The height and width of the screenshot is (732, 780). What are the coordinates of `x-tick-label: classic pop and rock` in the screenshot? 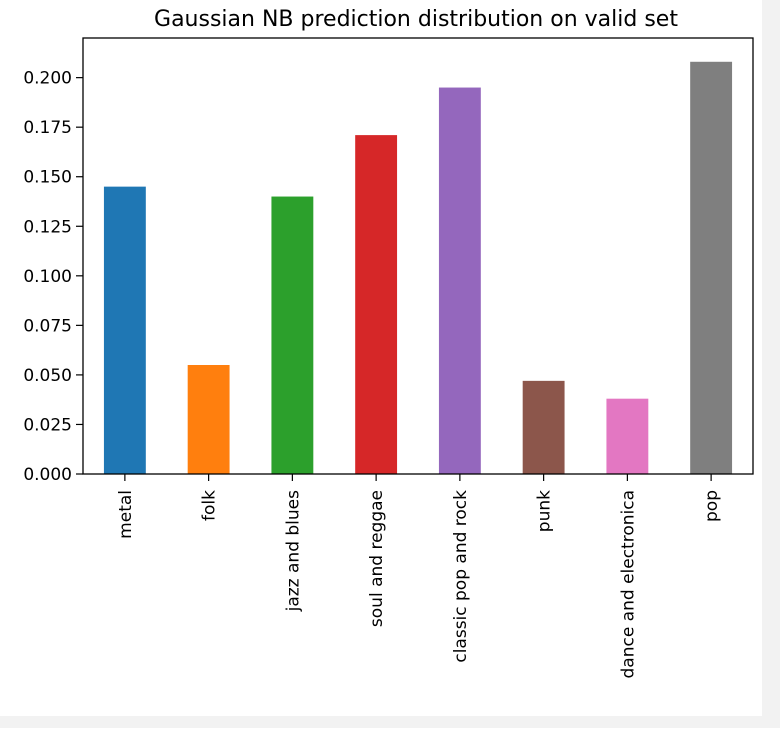 It's located at (461, 576).